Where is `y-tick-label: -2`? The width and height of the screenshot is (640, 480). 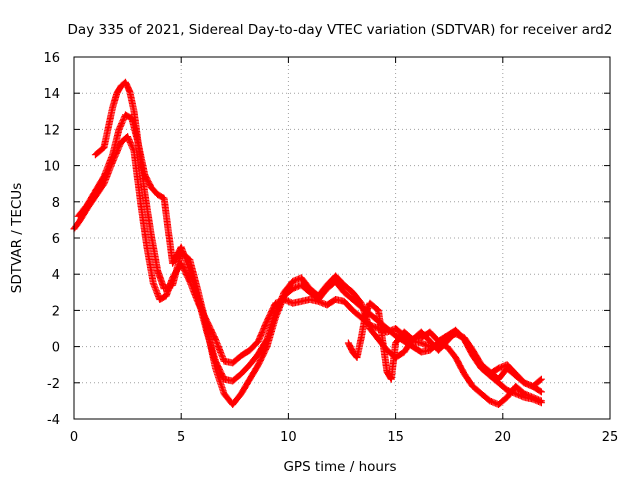
y-tick-label: -2 is located at coordinates (53, 384).